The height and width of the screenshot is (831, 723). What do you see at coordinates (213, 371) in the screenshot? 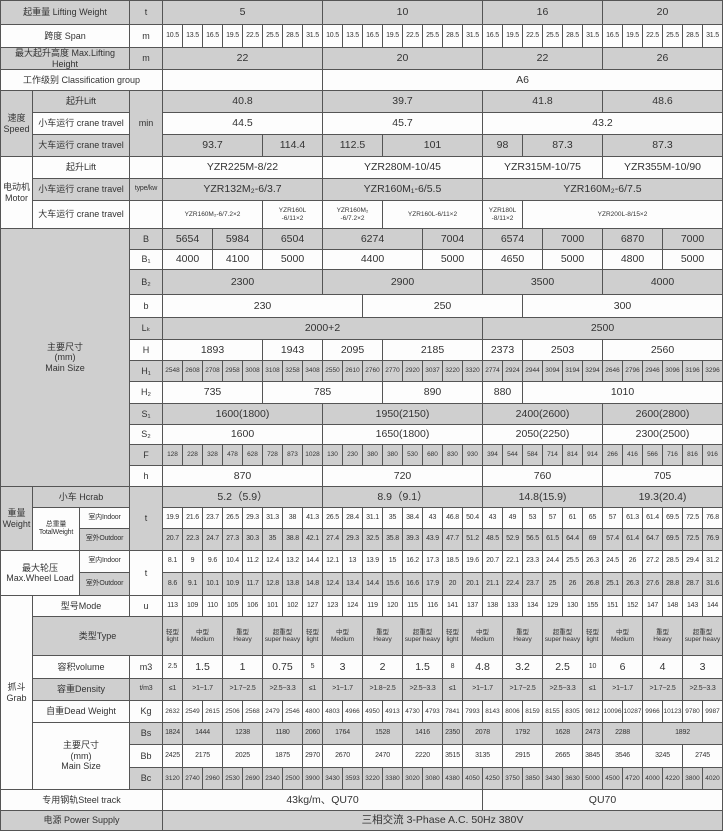
I see `cell-H1: 2708` at bounding box center [213, 371].